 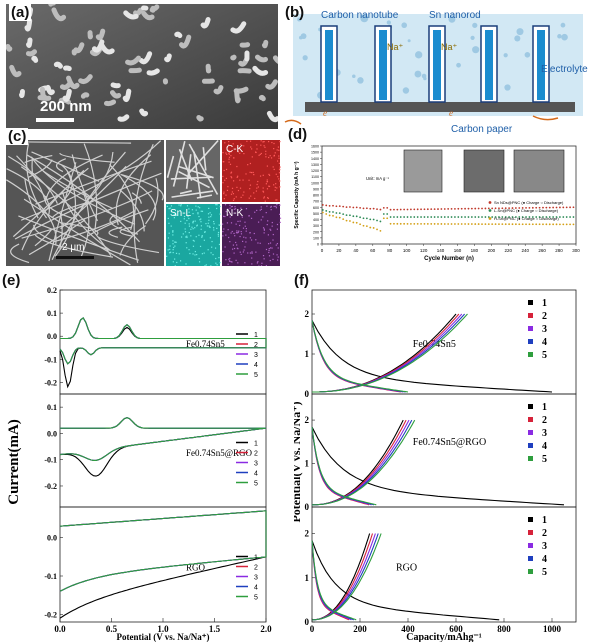 What do you see at coordinates (318, 245) in the screenshot?
I see `y-tick-label: 0` at bounding box center [318, 245].